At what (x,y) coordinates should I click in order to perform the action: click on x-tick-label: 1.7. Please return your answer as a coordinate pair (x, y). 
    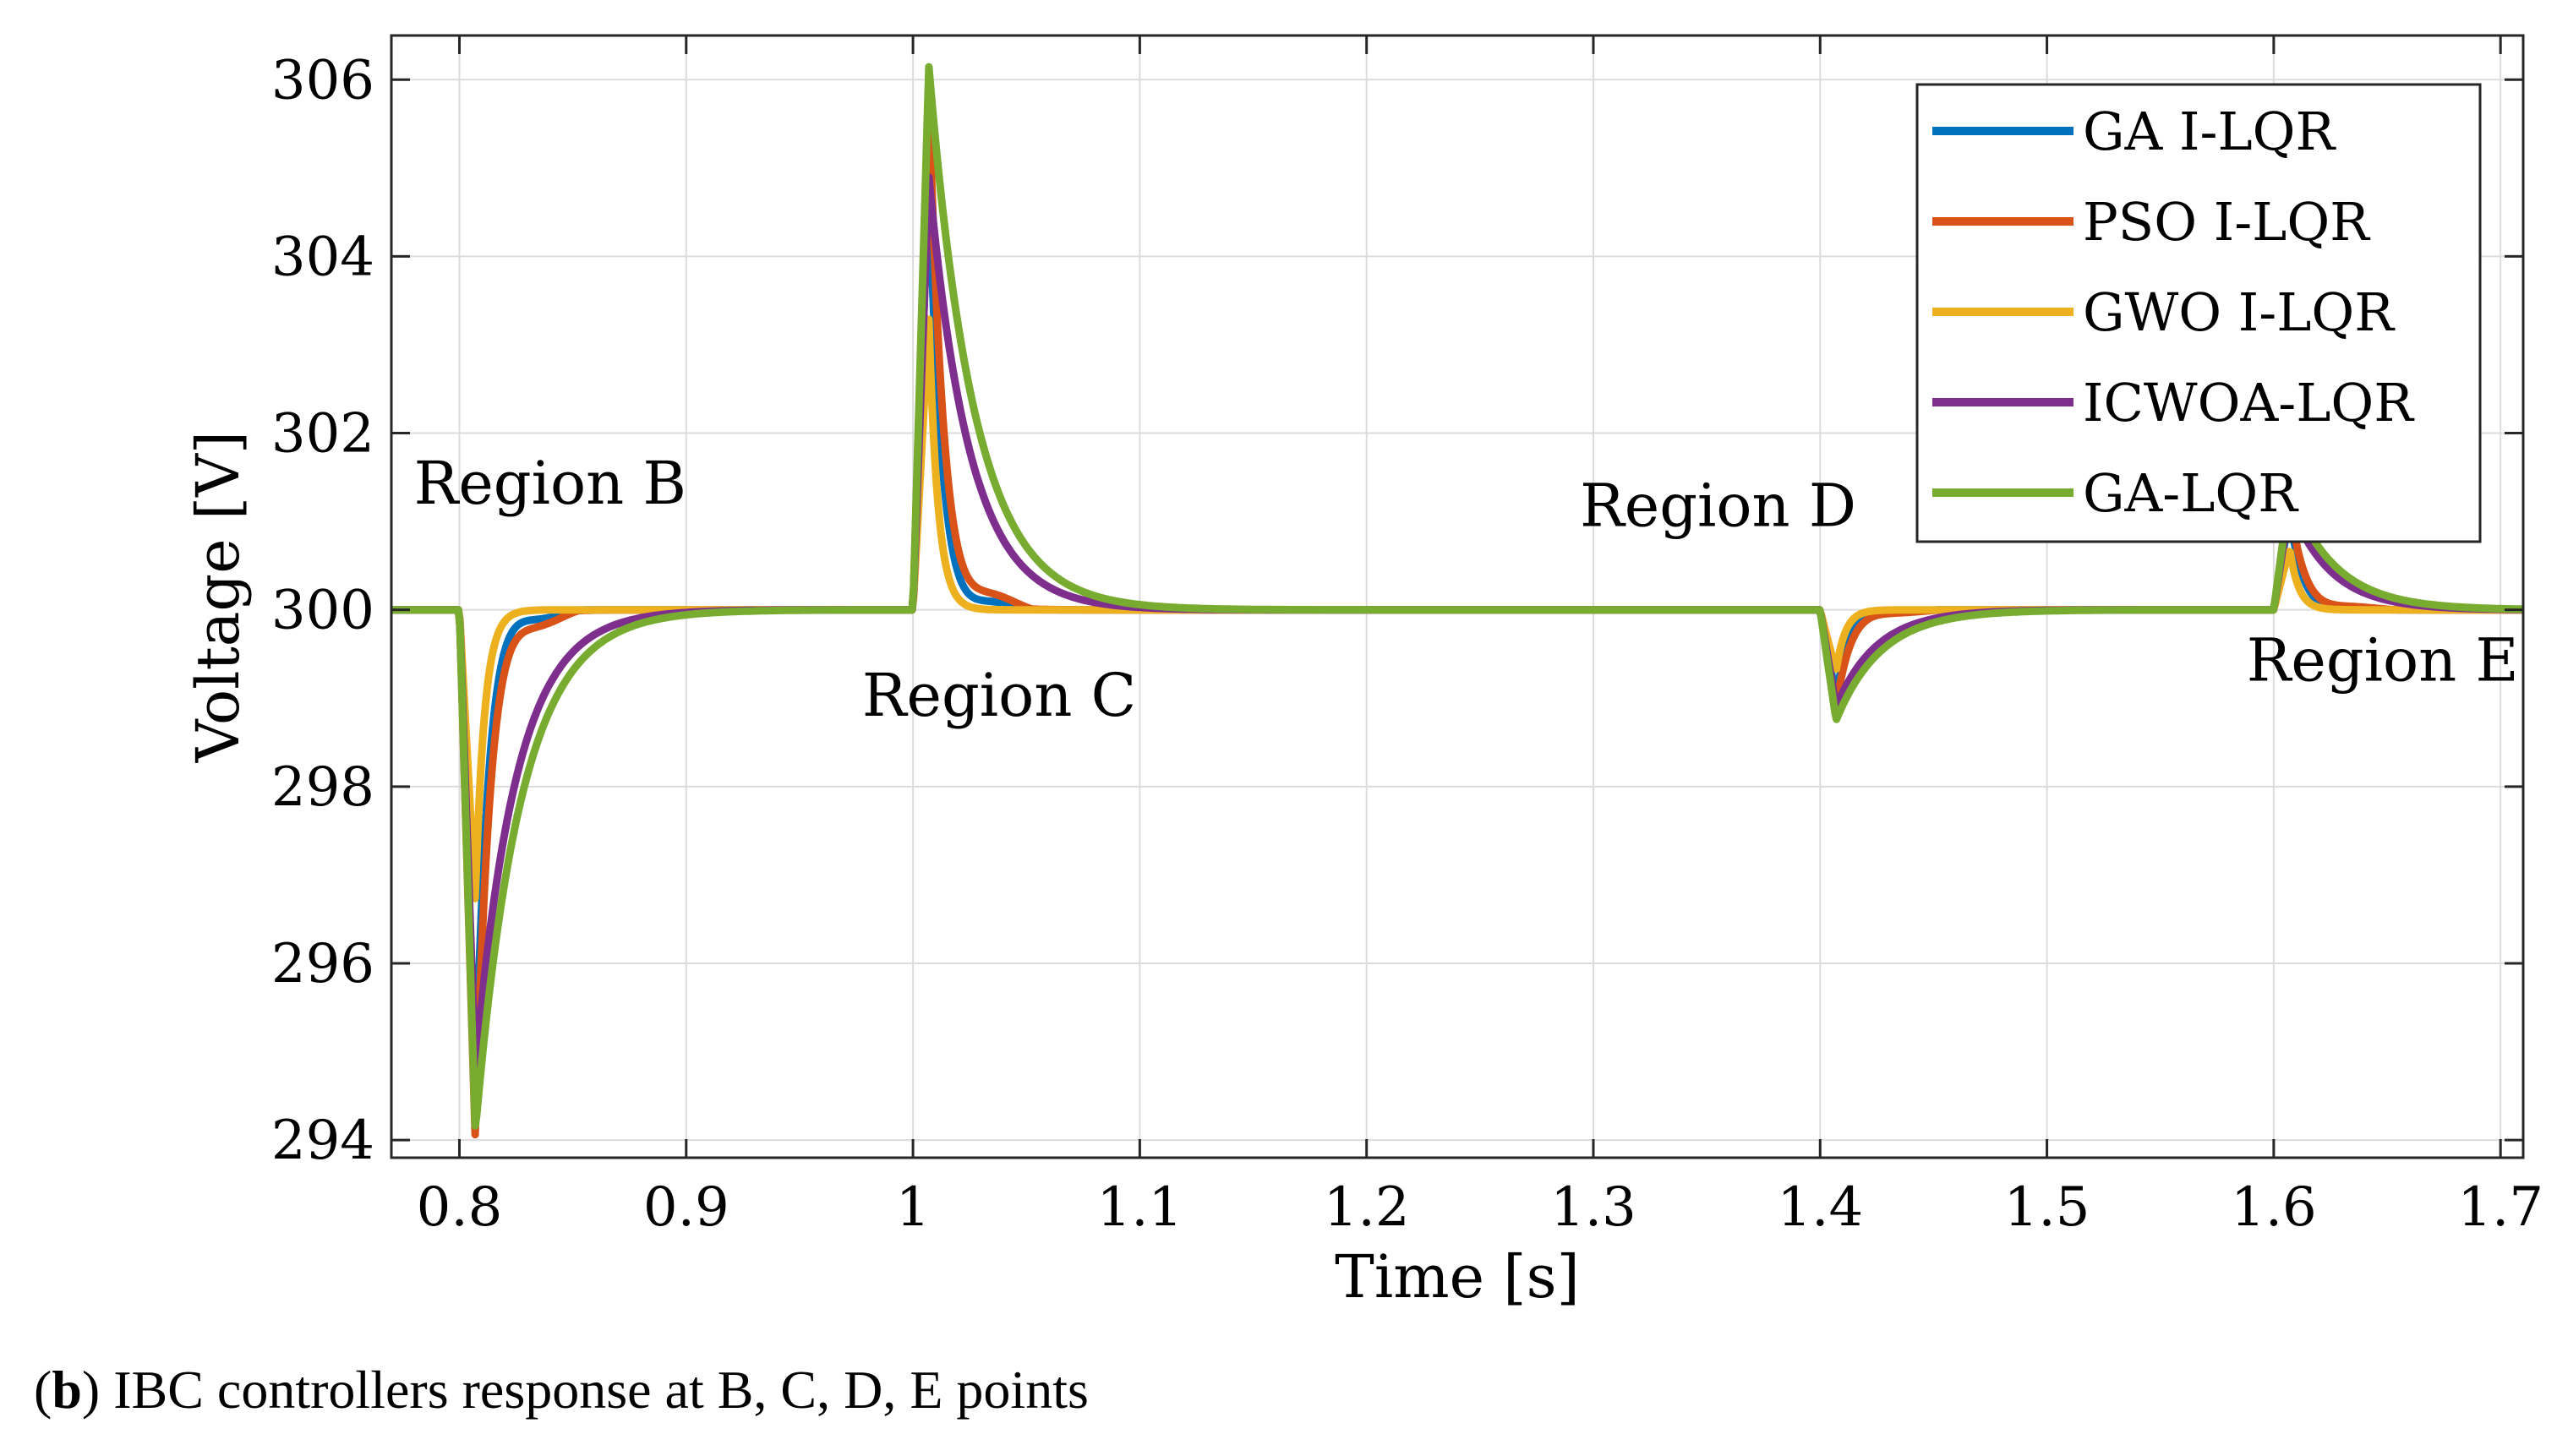
    Looking at the image, I should click on (2500, 1208).